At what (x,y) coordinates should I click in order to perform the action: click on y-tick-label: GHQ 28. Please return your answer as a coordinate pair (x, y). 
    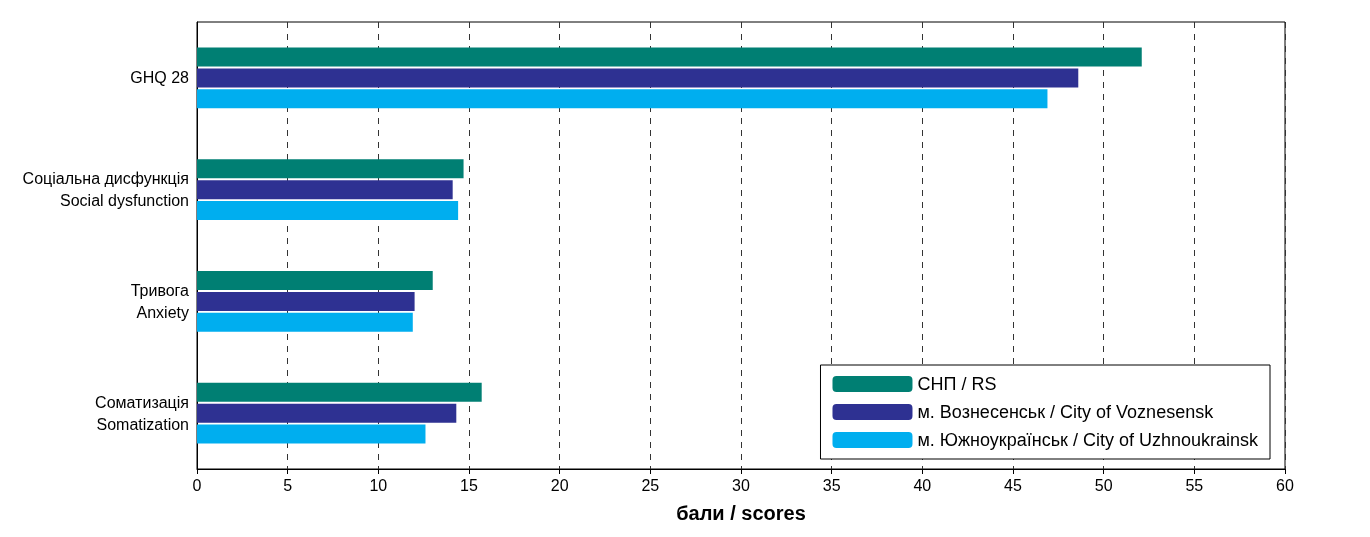
    Looking at the image, I should click on (160, 78).